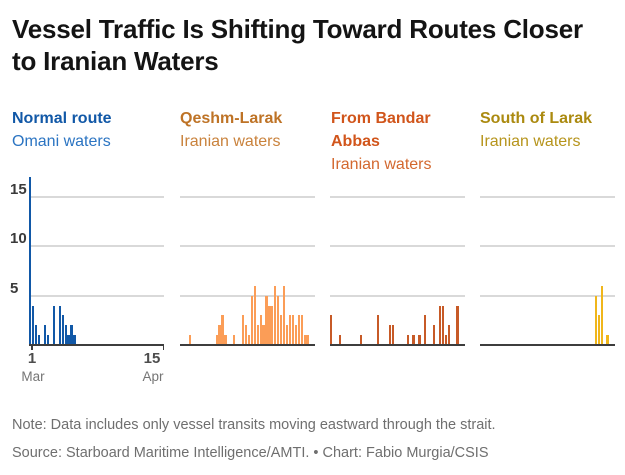 This screenshot has height=475, width=625. Describe the element at coordinates (96, 261) in the screenshot. I see `bar-panel-normal-route` at that location.